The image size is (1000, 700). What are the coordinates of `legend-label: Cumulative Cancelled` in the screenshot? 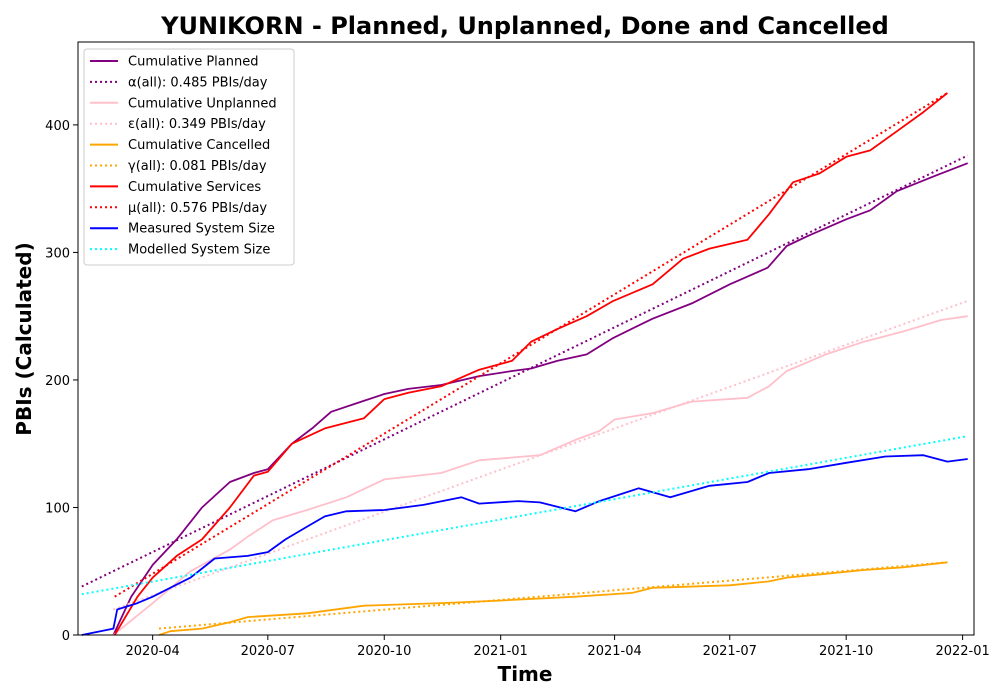 It's located at (199, 145).